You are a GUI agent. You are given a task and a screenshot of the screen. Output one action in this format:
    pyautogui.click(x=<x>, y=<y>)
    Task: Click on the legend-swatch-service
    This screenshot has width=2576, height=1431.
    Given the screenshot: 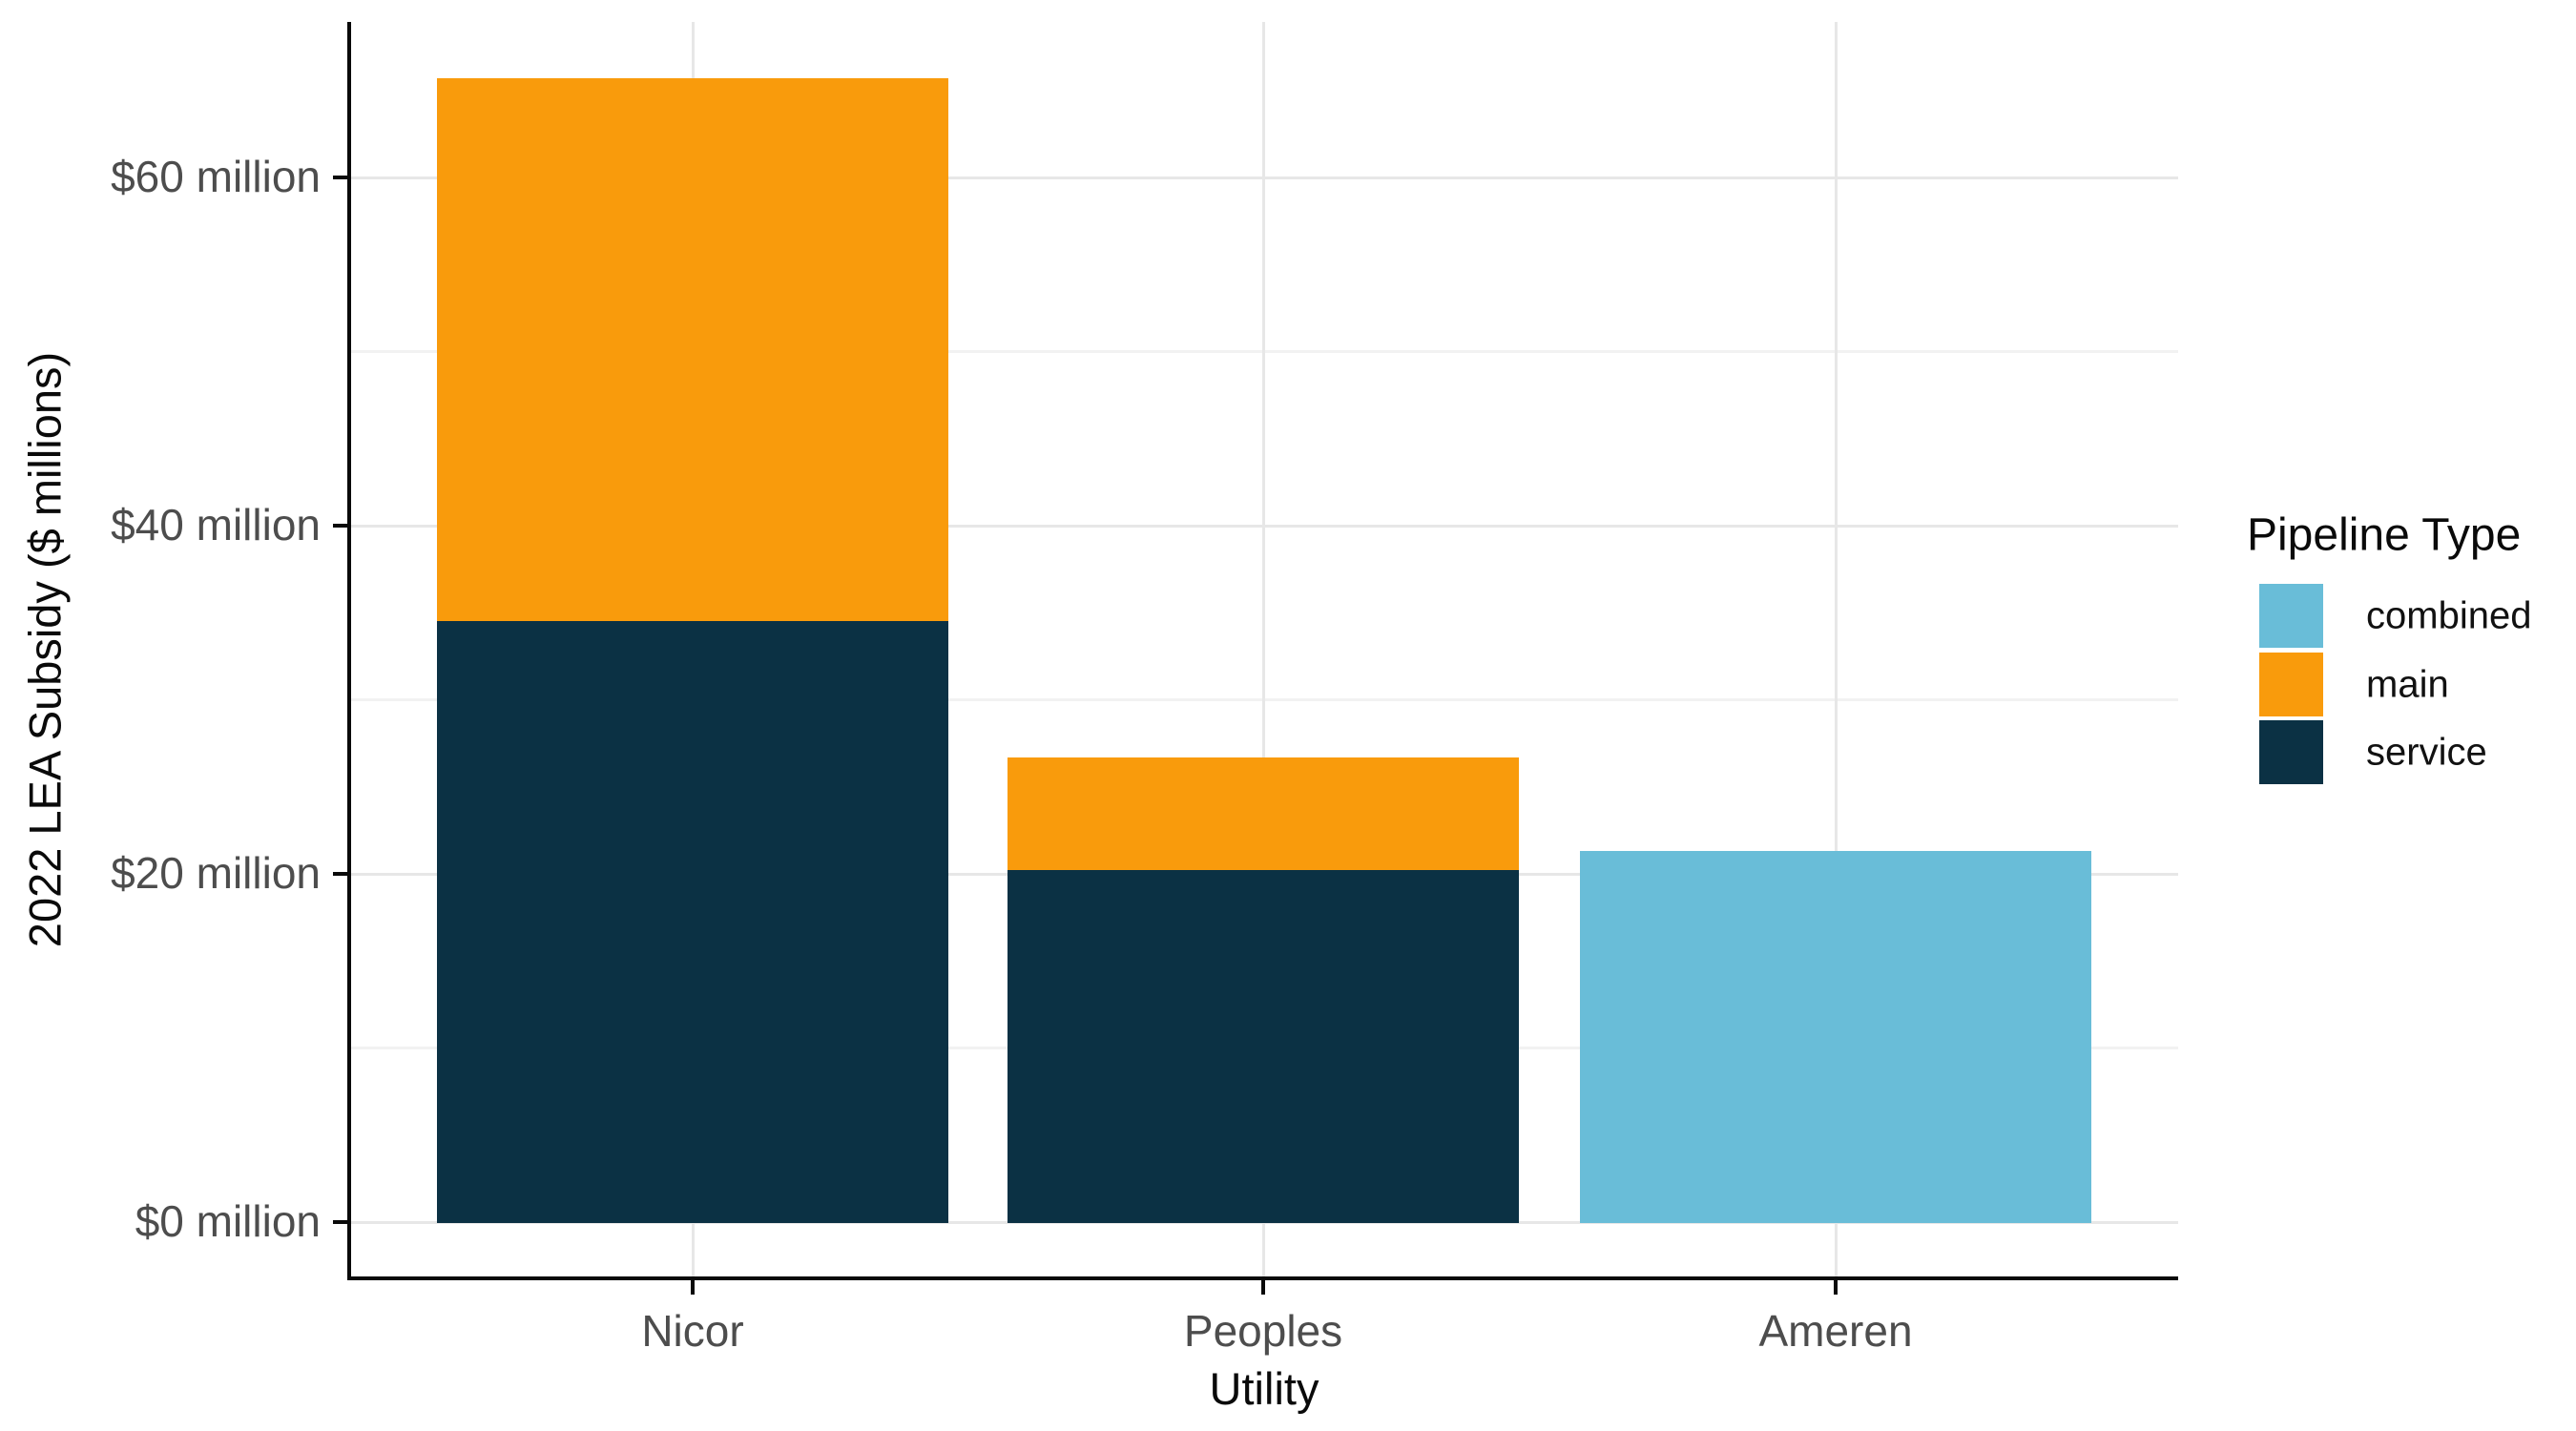 What is the action you would take?
    pyautogui.click(x=2291, y=752)
    